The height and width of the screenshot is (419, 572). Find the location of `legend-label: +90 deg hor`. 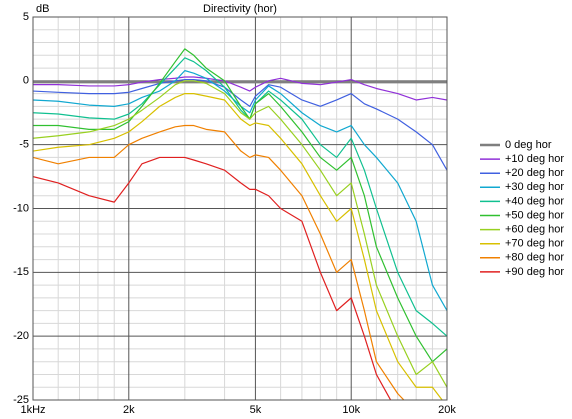

legend-label: +90 deg hor is located at coordinates (534, 272).